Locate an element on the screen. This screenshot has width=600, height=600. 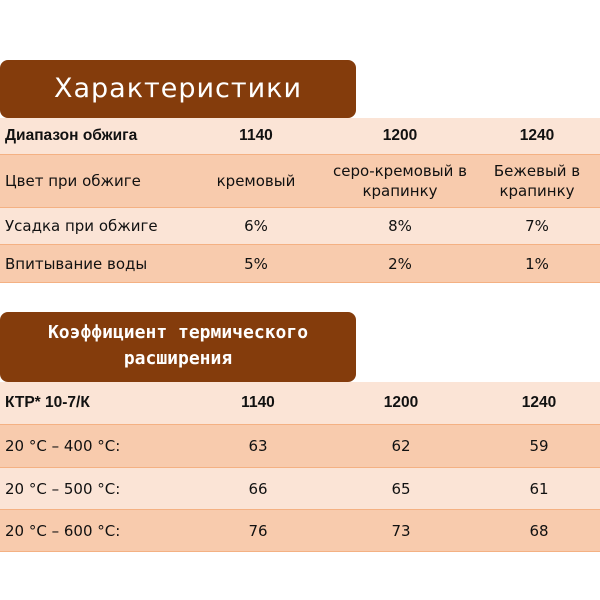
table-row: Впитывание воды 5% 2% 1% is located at coordinates (300, 264).